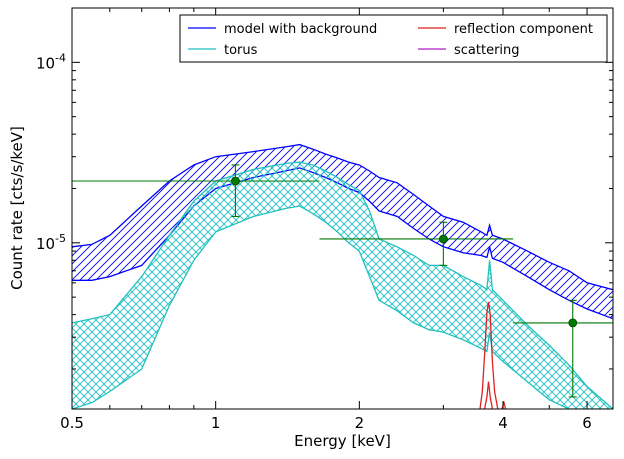  What do you see at coordinates (342, 441) in the screenshot?
I see `x-axis-label: Energy [keV]` at bounding box center [342, 441].